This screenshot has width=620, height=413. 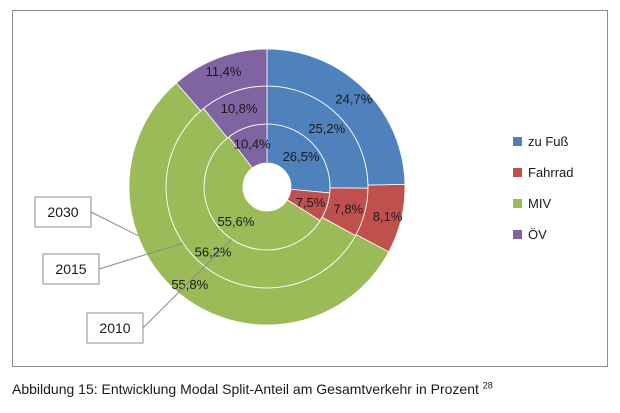 What do you see at coordinates (235, 221) in the screenshot?
I see `data-label-2010-miv: 55,6%` at bounding box center [235, 221].